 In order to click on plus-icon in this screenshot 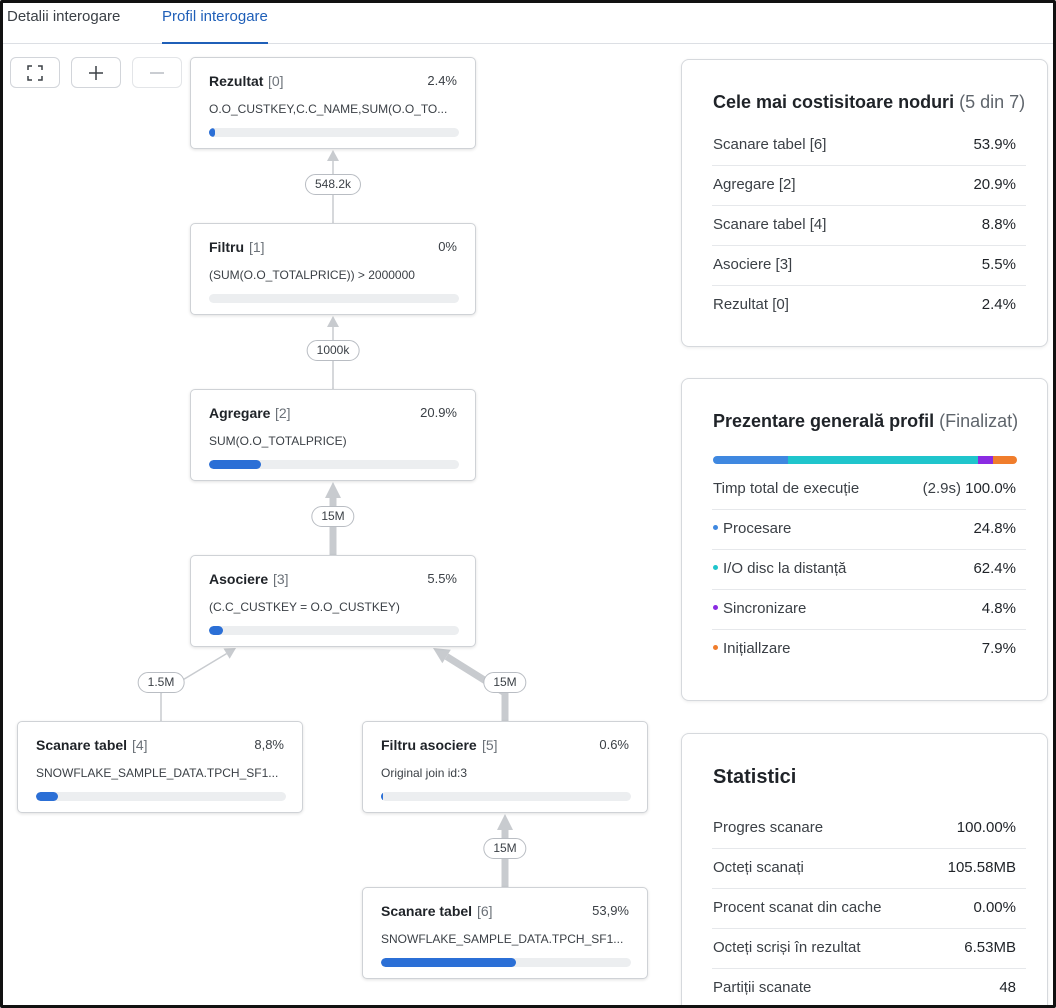, I will do `click(96, 72)`.